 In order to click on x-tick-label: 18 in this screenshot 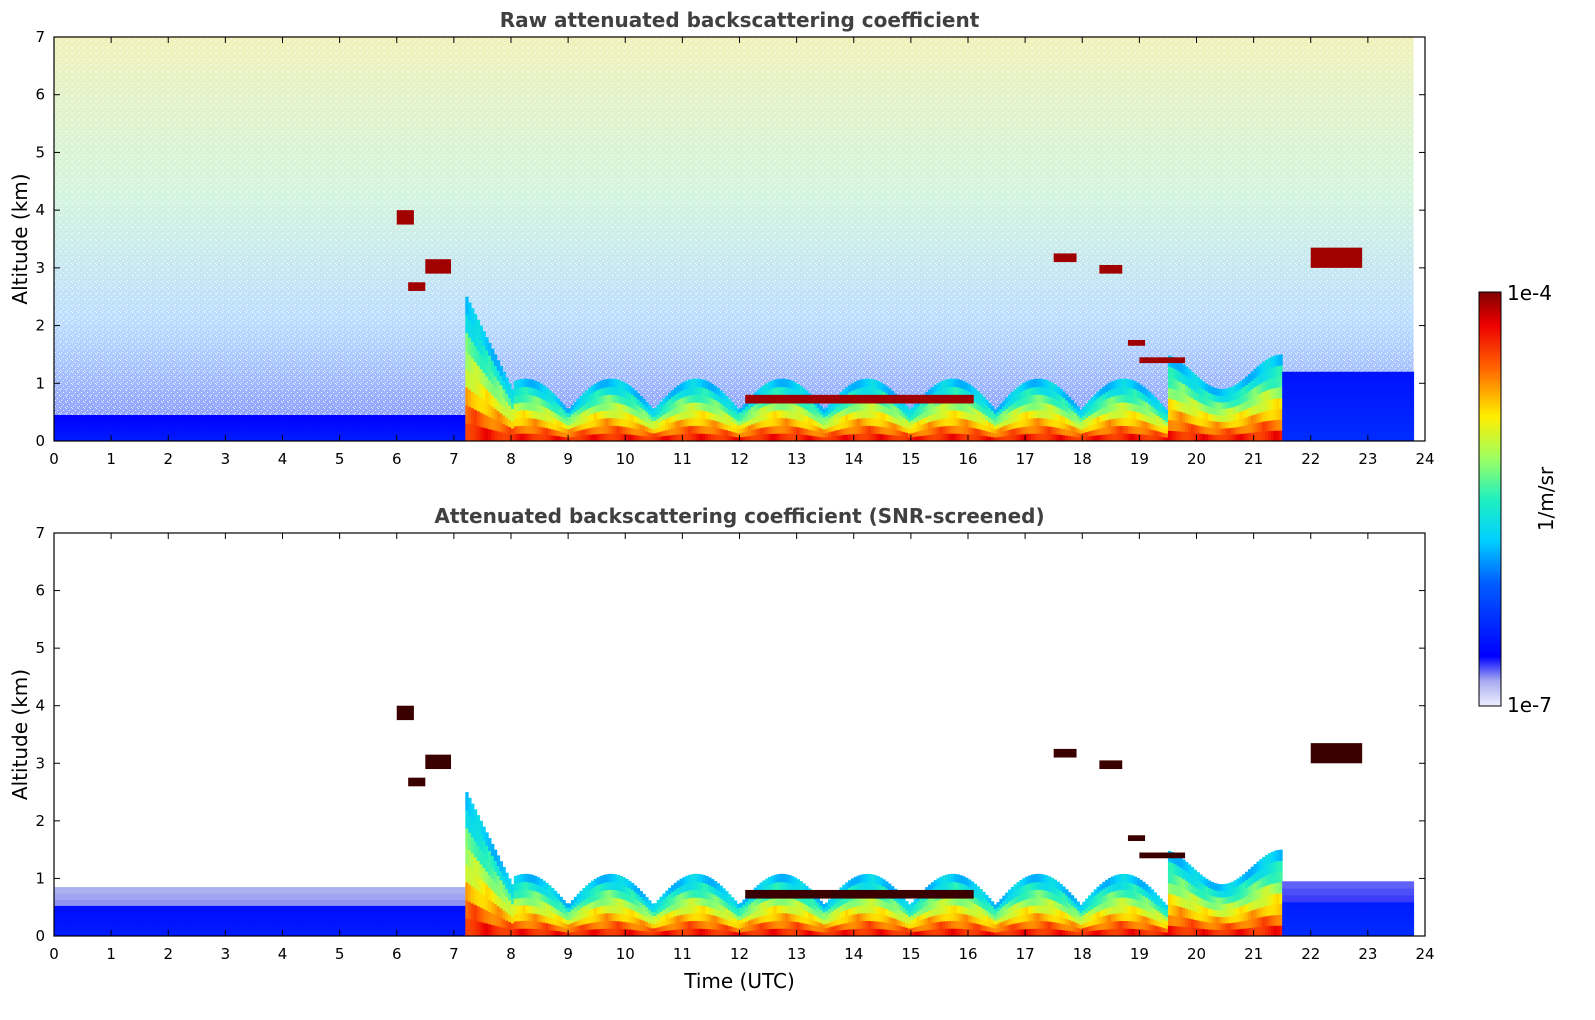, I will do `click(1082, 459)`.